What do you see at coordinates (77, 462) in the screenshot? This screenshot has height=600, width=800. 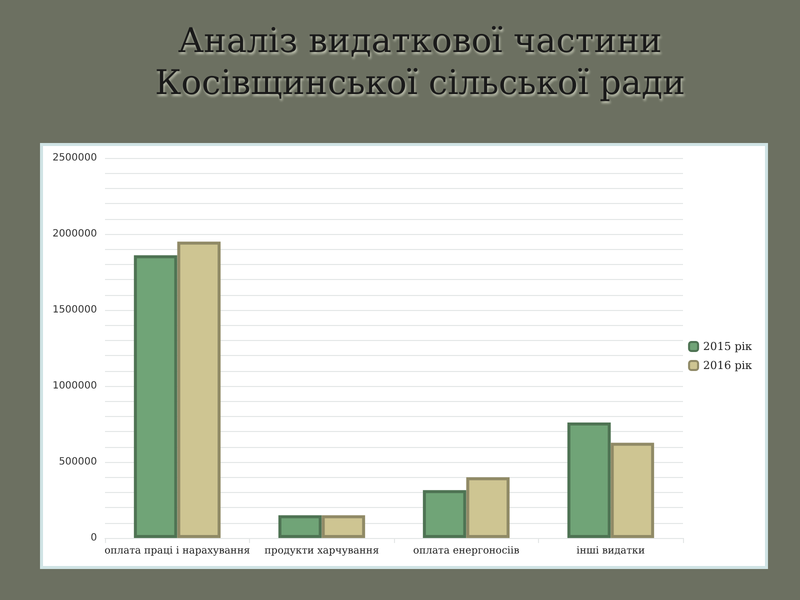 I see `y-tick-label: 500000` at bounding box center [77, 462].